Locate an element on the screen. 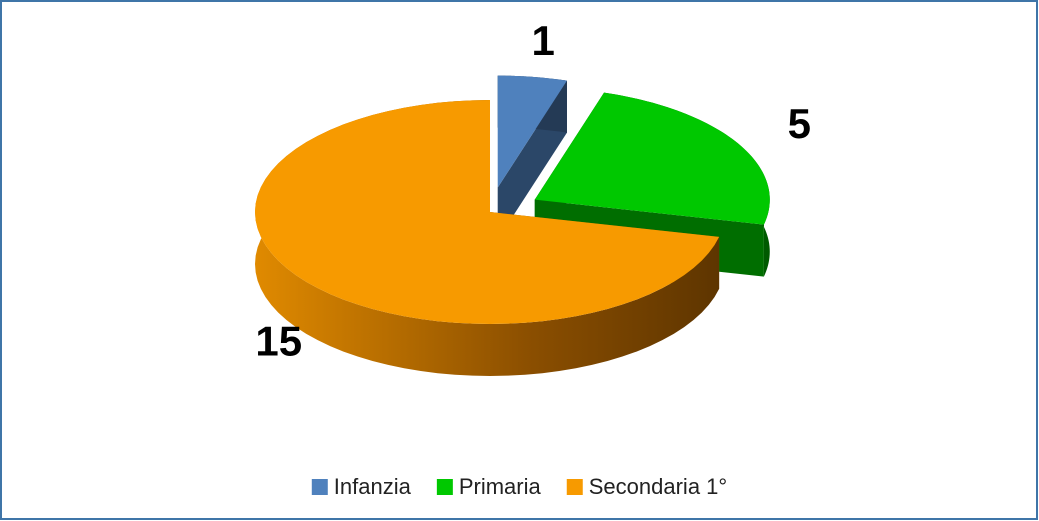  legend-label: Secondaria 1° is located at coordinates (658, 486).